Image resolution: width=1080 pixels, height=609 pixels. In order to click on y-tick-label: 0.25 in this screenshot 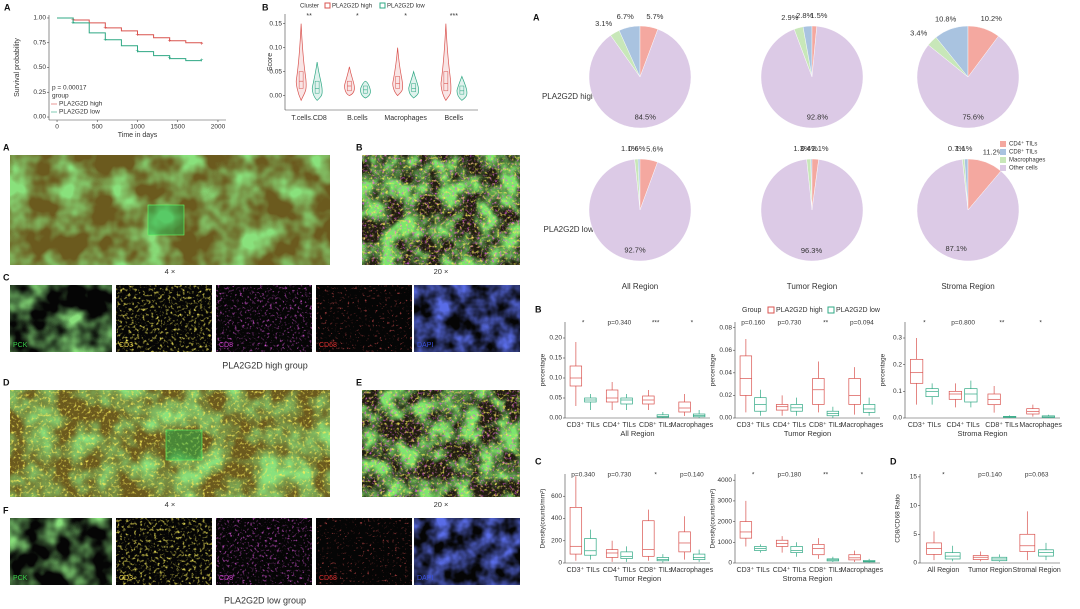, I will do `click(39, 92)`.